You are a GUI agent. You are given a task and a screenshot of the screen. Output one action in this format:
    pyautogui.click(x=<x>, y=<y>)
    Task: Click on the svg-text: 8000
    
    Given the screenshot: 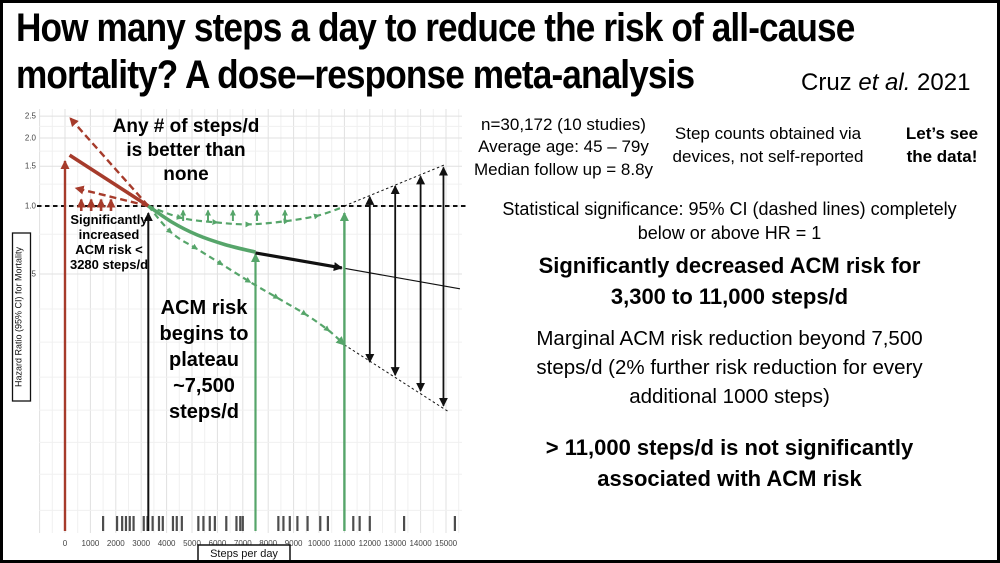 What is the action you would take?
    pyautogui.click(x=268, y=543)
    